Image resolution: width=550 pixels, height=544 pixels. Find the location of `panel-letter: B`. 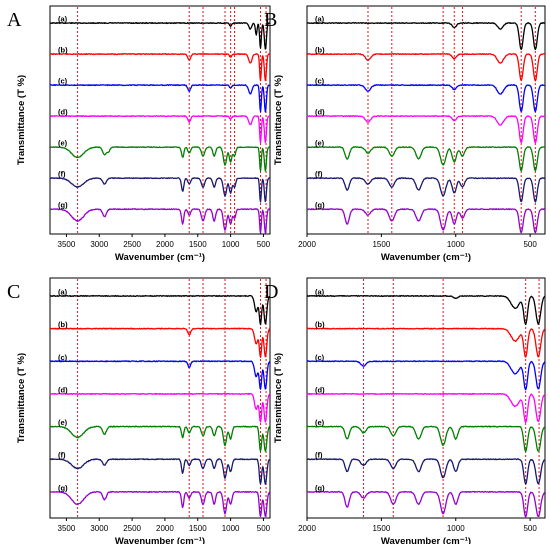

panel-letter: B is located at coordinates (270, 20).